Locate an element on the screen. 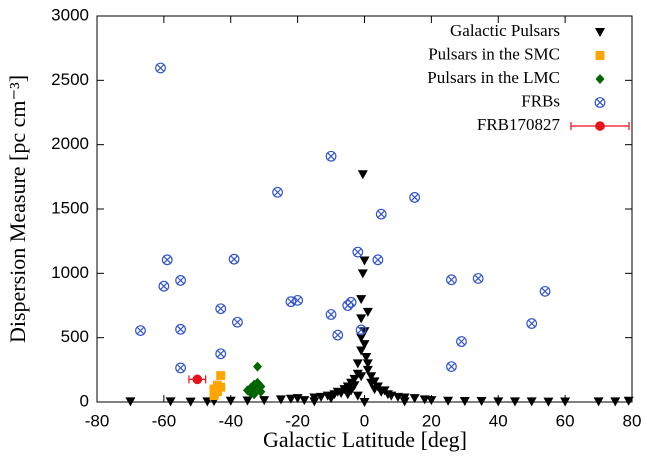 This screenshot has width=646, height=463. x-tick-label: 0 is located at coordinates (364, 420).